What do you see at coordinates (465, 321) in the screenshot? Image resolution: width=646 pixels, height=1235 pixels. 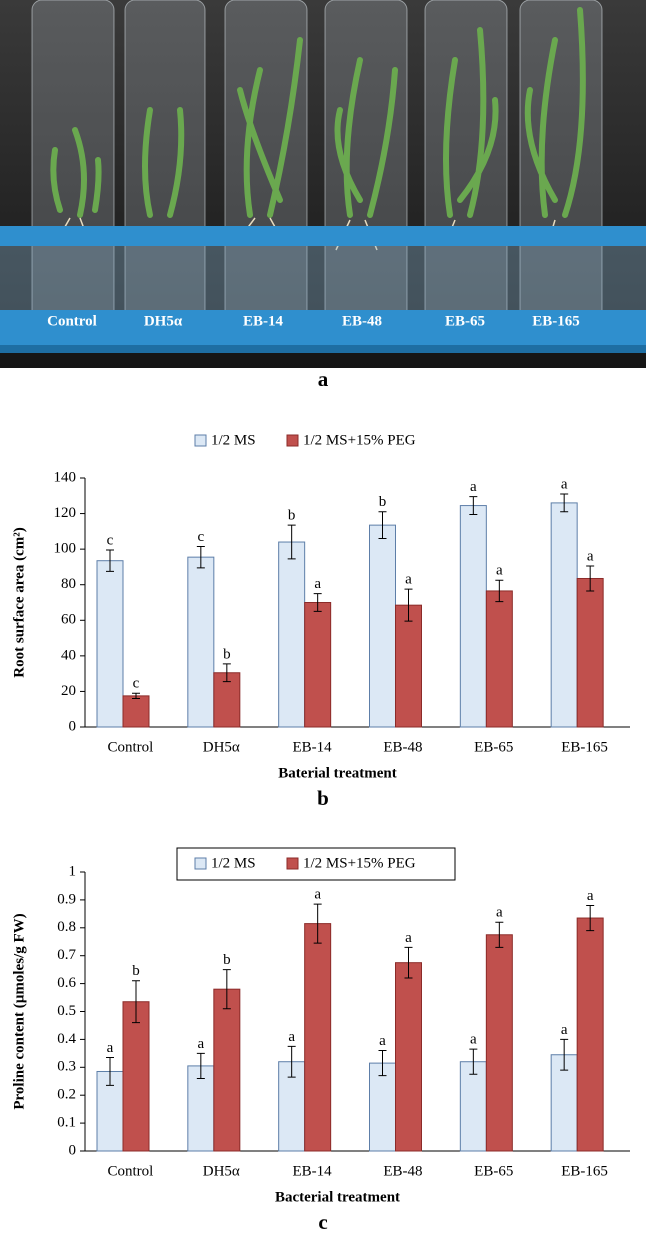 I see `tube-label: EB-65` at bounding box center [465, 321].